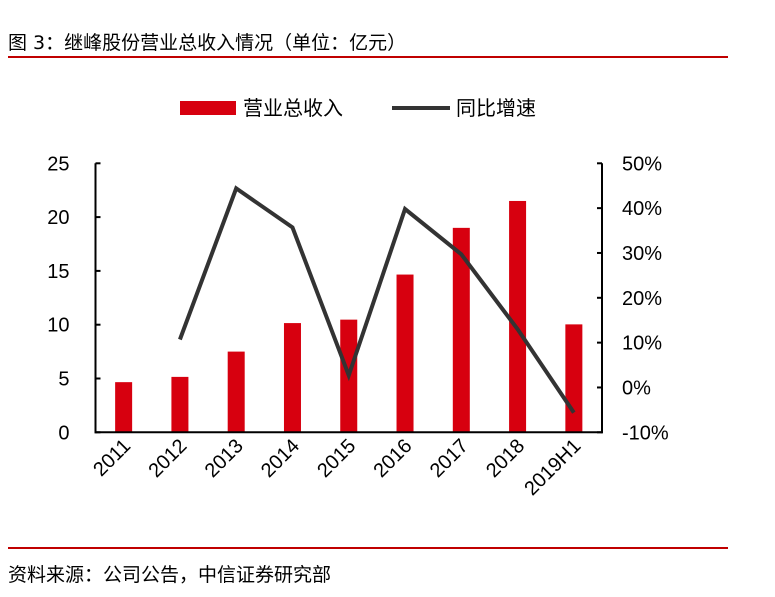 The height and width of the screenshot is (597, 775). What do you see at coordinates (642, 209) in the screenshot?
I see `right-tick-label: 40%` at bounding box center [642, 209].